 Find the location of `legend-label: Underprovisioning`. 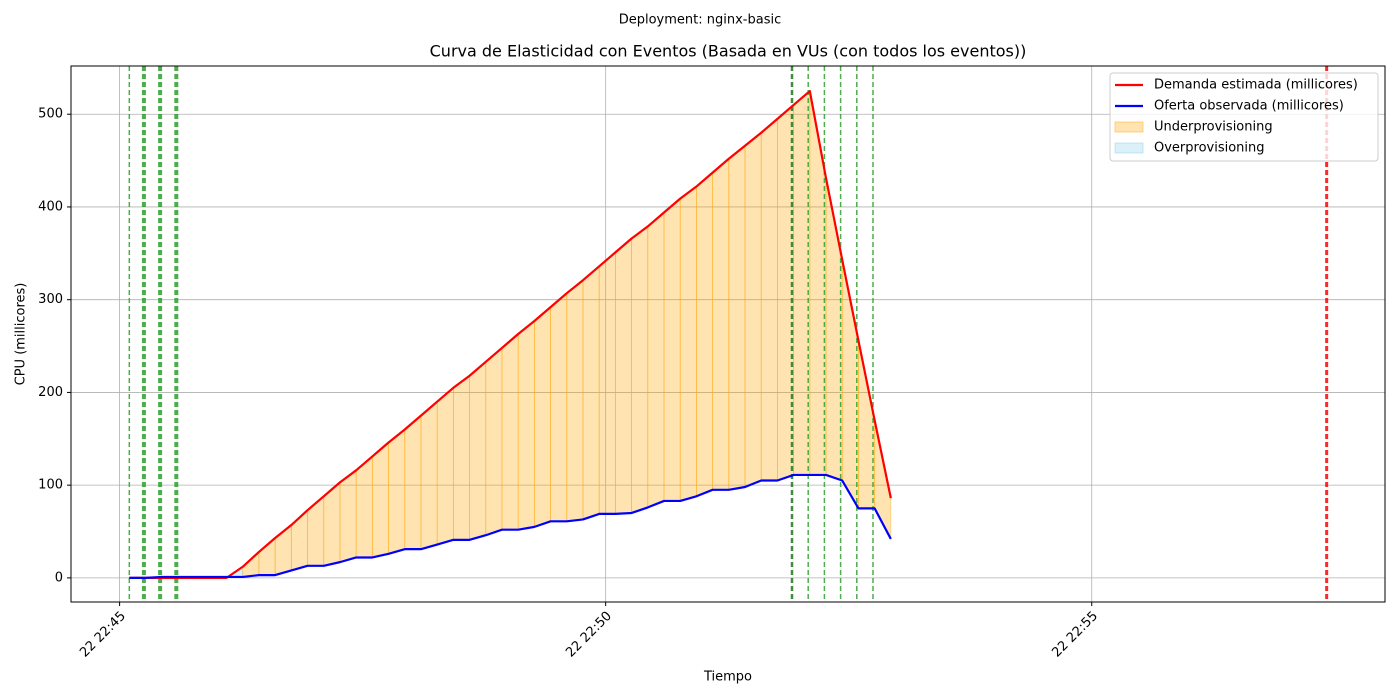

legend-label: Underprovisioning is located at coordinates (1213, 127).